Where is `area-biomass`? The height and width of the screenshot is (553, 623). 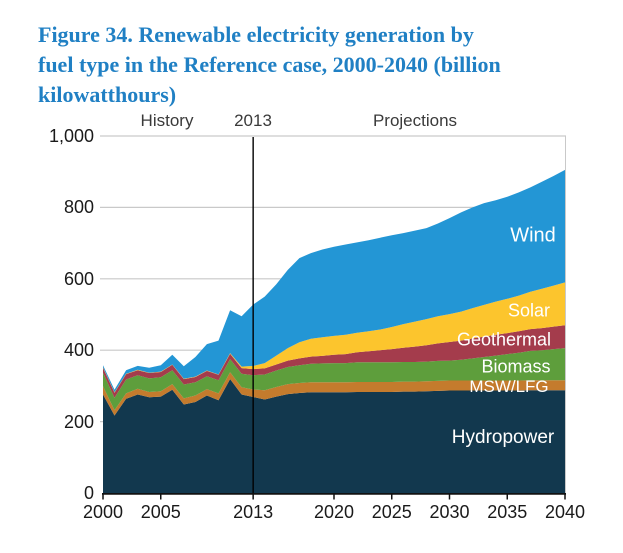 area-biomass is located at coordinates (334, 379).